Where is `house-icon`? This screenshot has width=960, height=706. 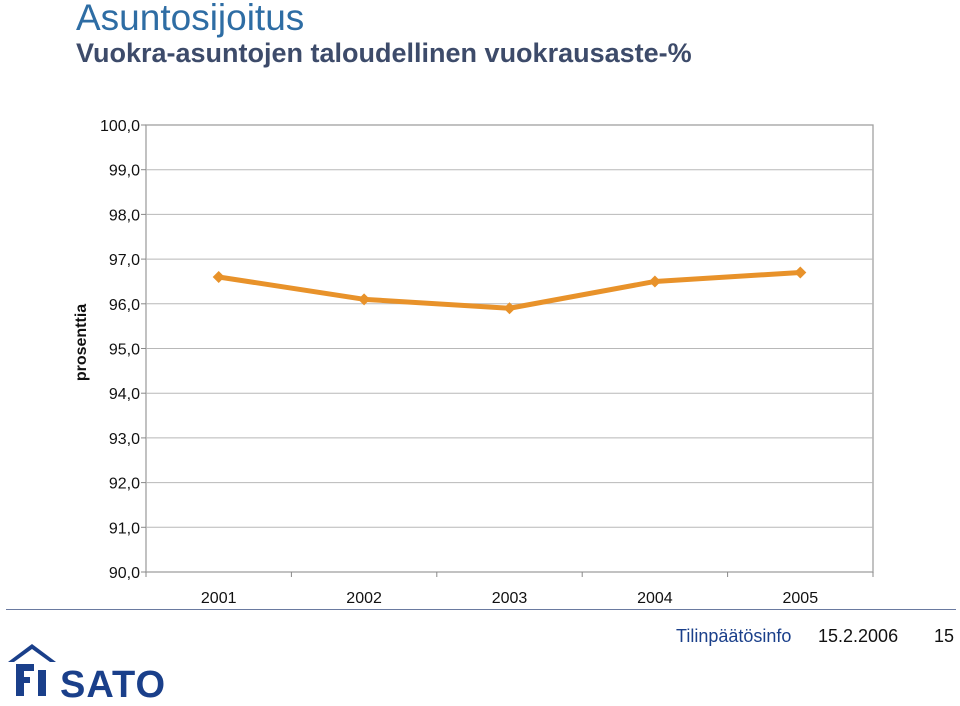 house-icon is located at coordinates (32, 670).